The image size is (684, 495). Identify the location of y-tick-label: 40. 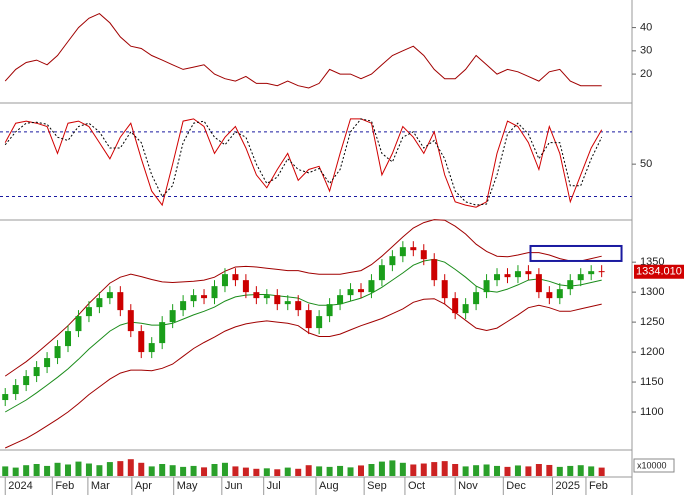
(646, 27).